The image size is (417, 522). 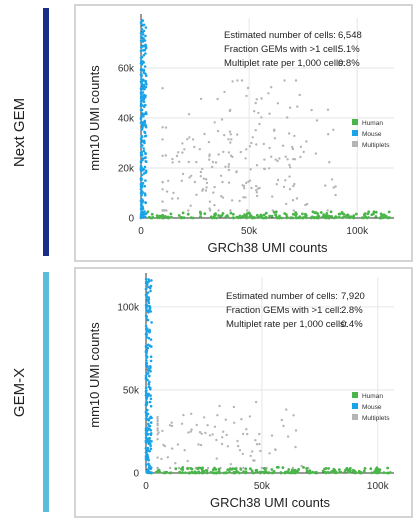 I want to click on stat-label: Estimated number of cells:, so click(x=280, y=35).